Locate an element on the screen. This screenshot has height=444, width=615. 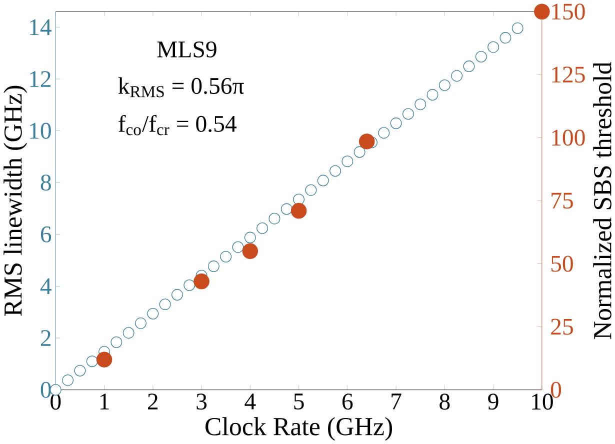
y-tick-label: 10 is located at coordinates (40, 130).